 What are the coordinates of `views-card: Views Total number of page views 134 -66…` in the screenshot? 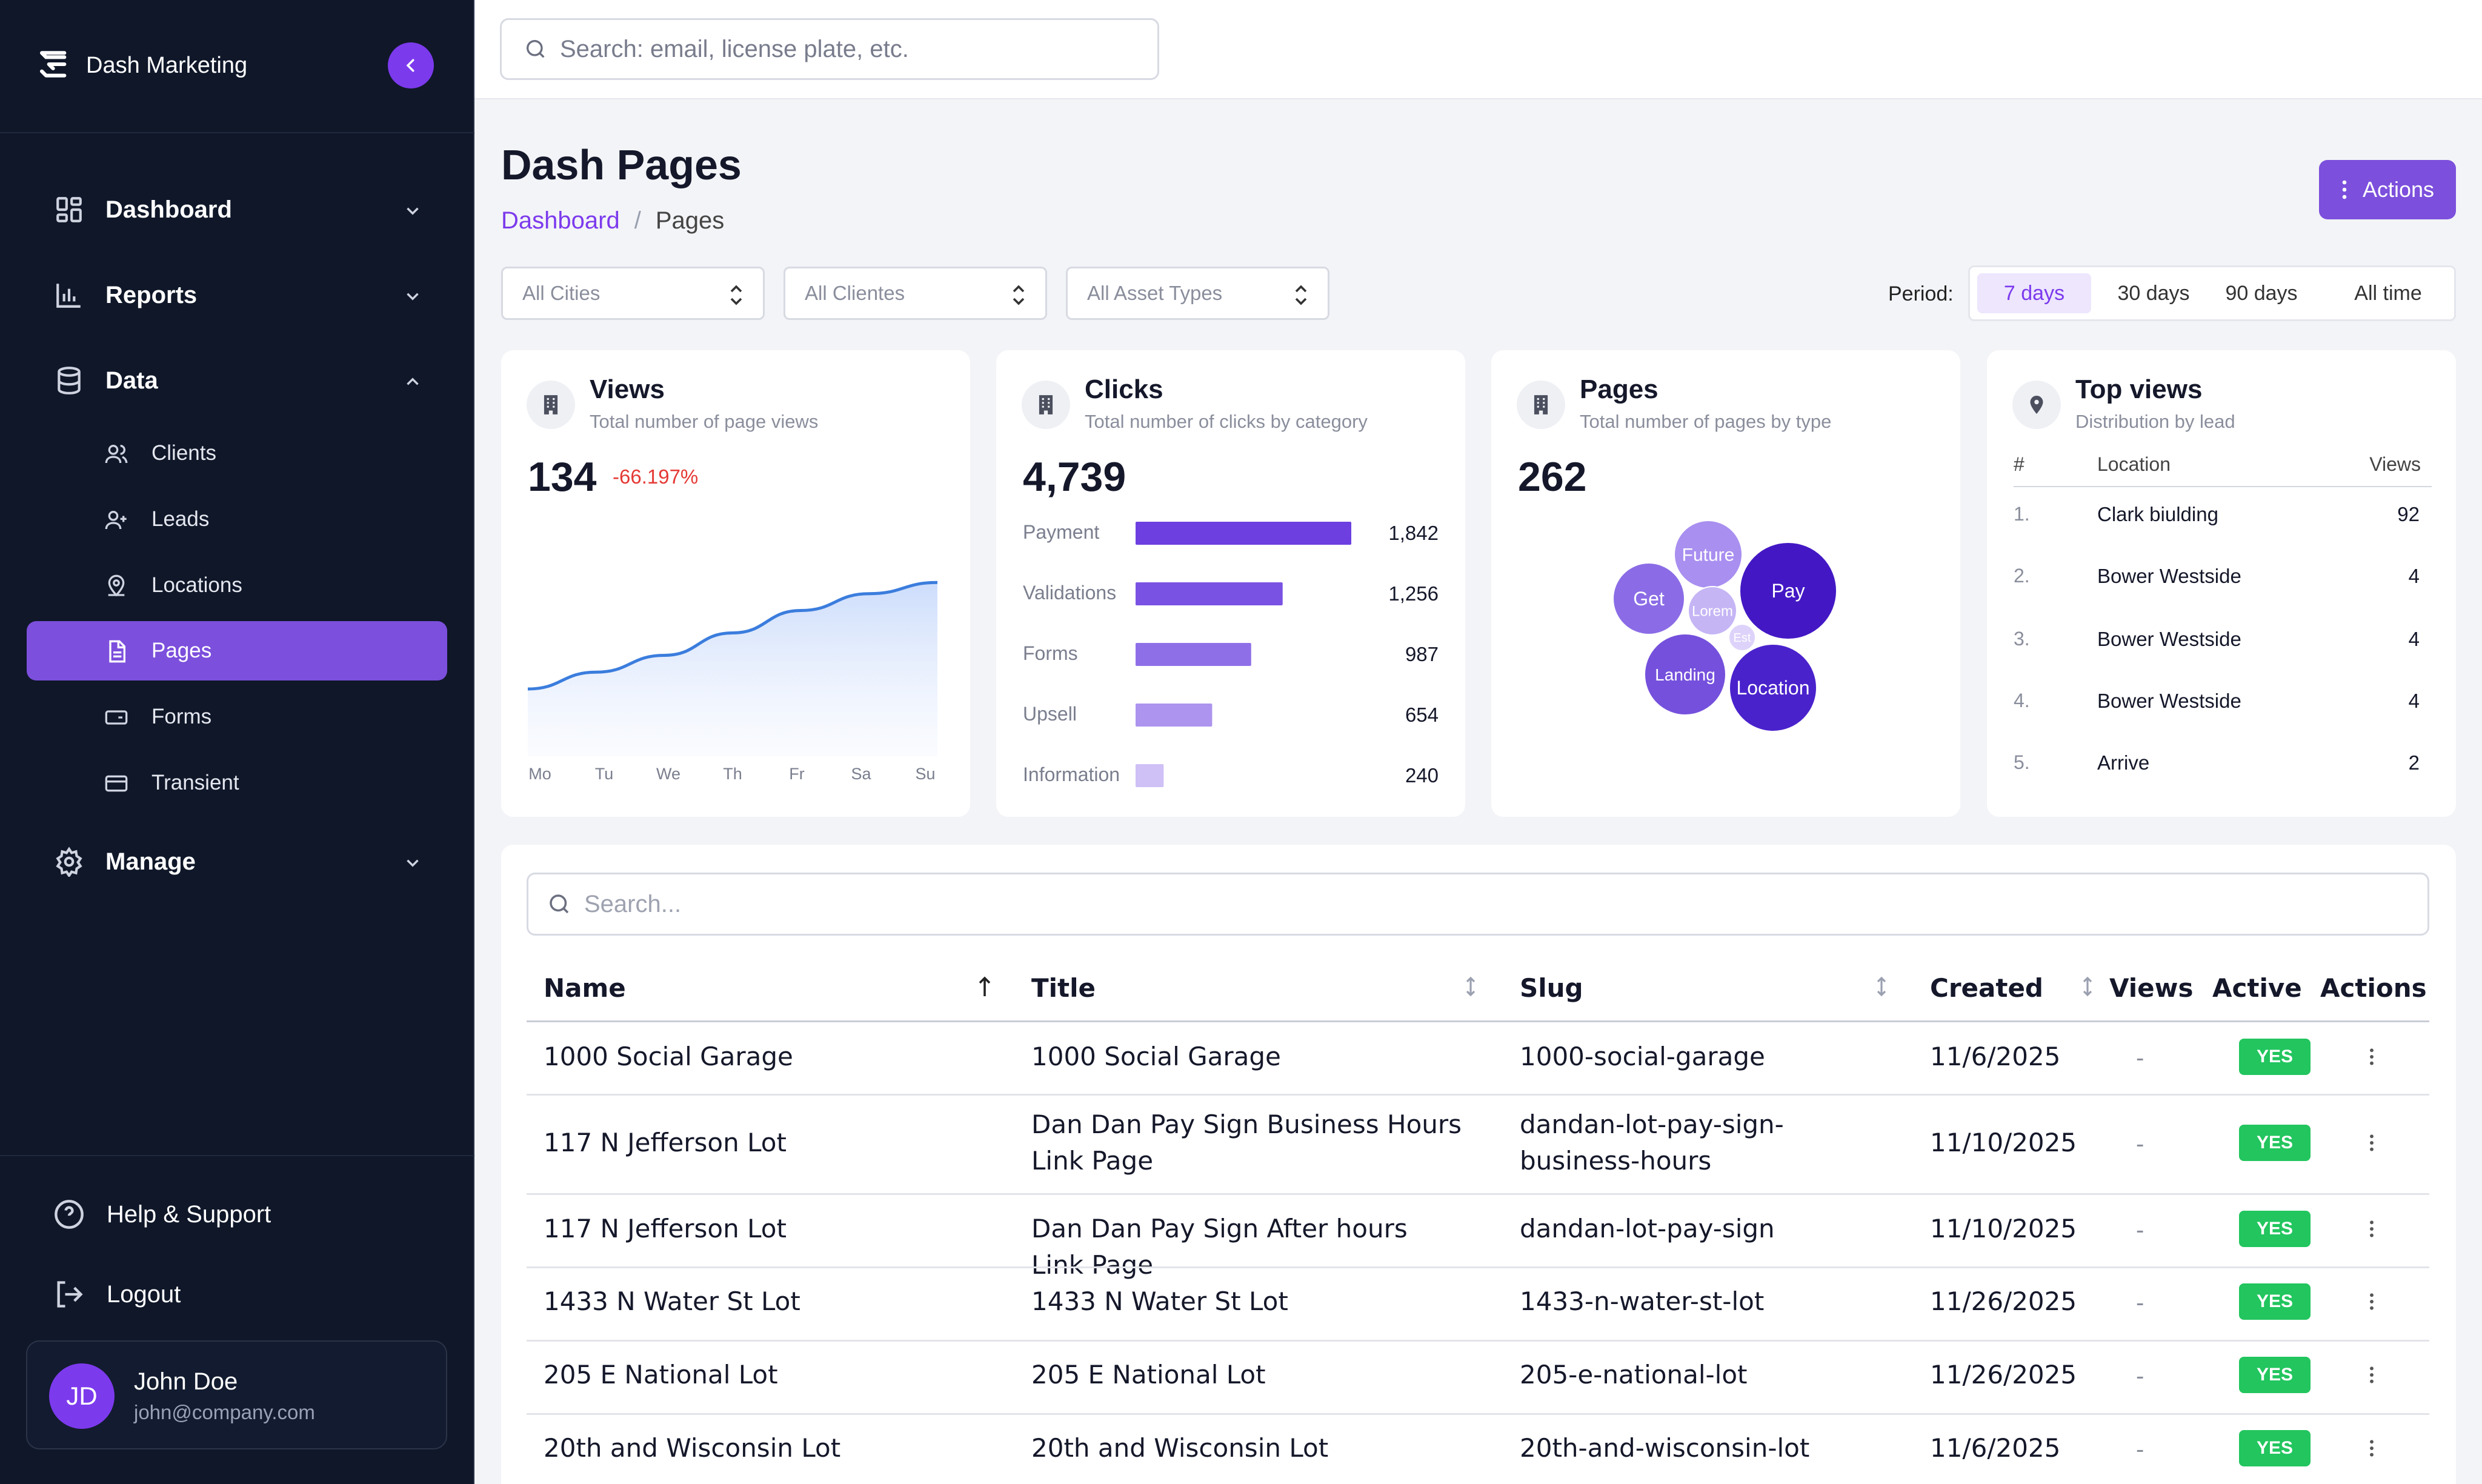 It's located at (735, 583).